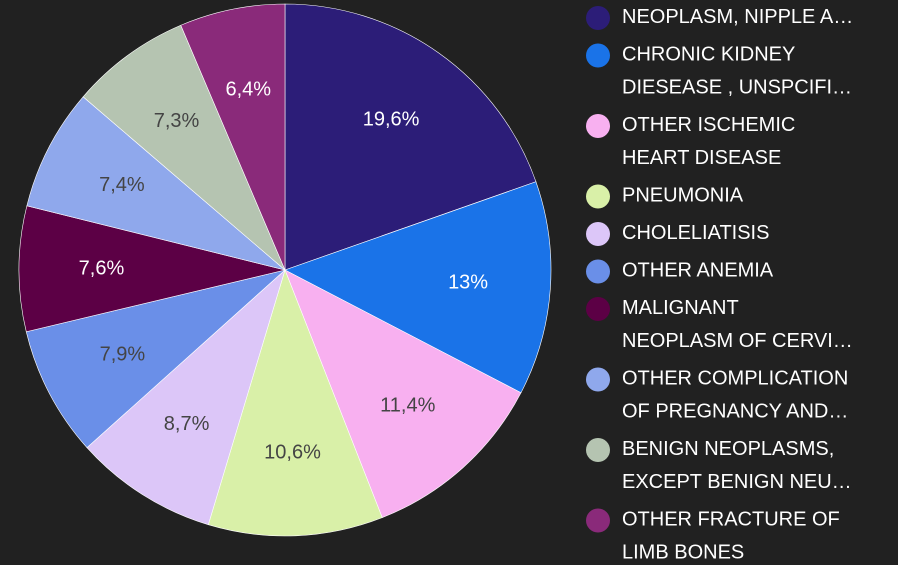  What do you see at coordinates (292, 453) in the screenshot?
I see `slice-label: 10,6%` at bounding box center [292, 453].